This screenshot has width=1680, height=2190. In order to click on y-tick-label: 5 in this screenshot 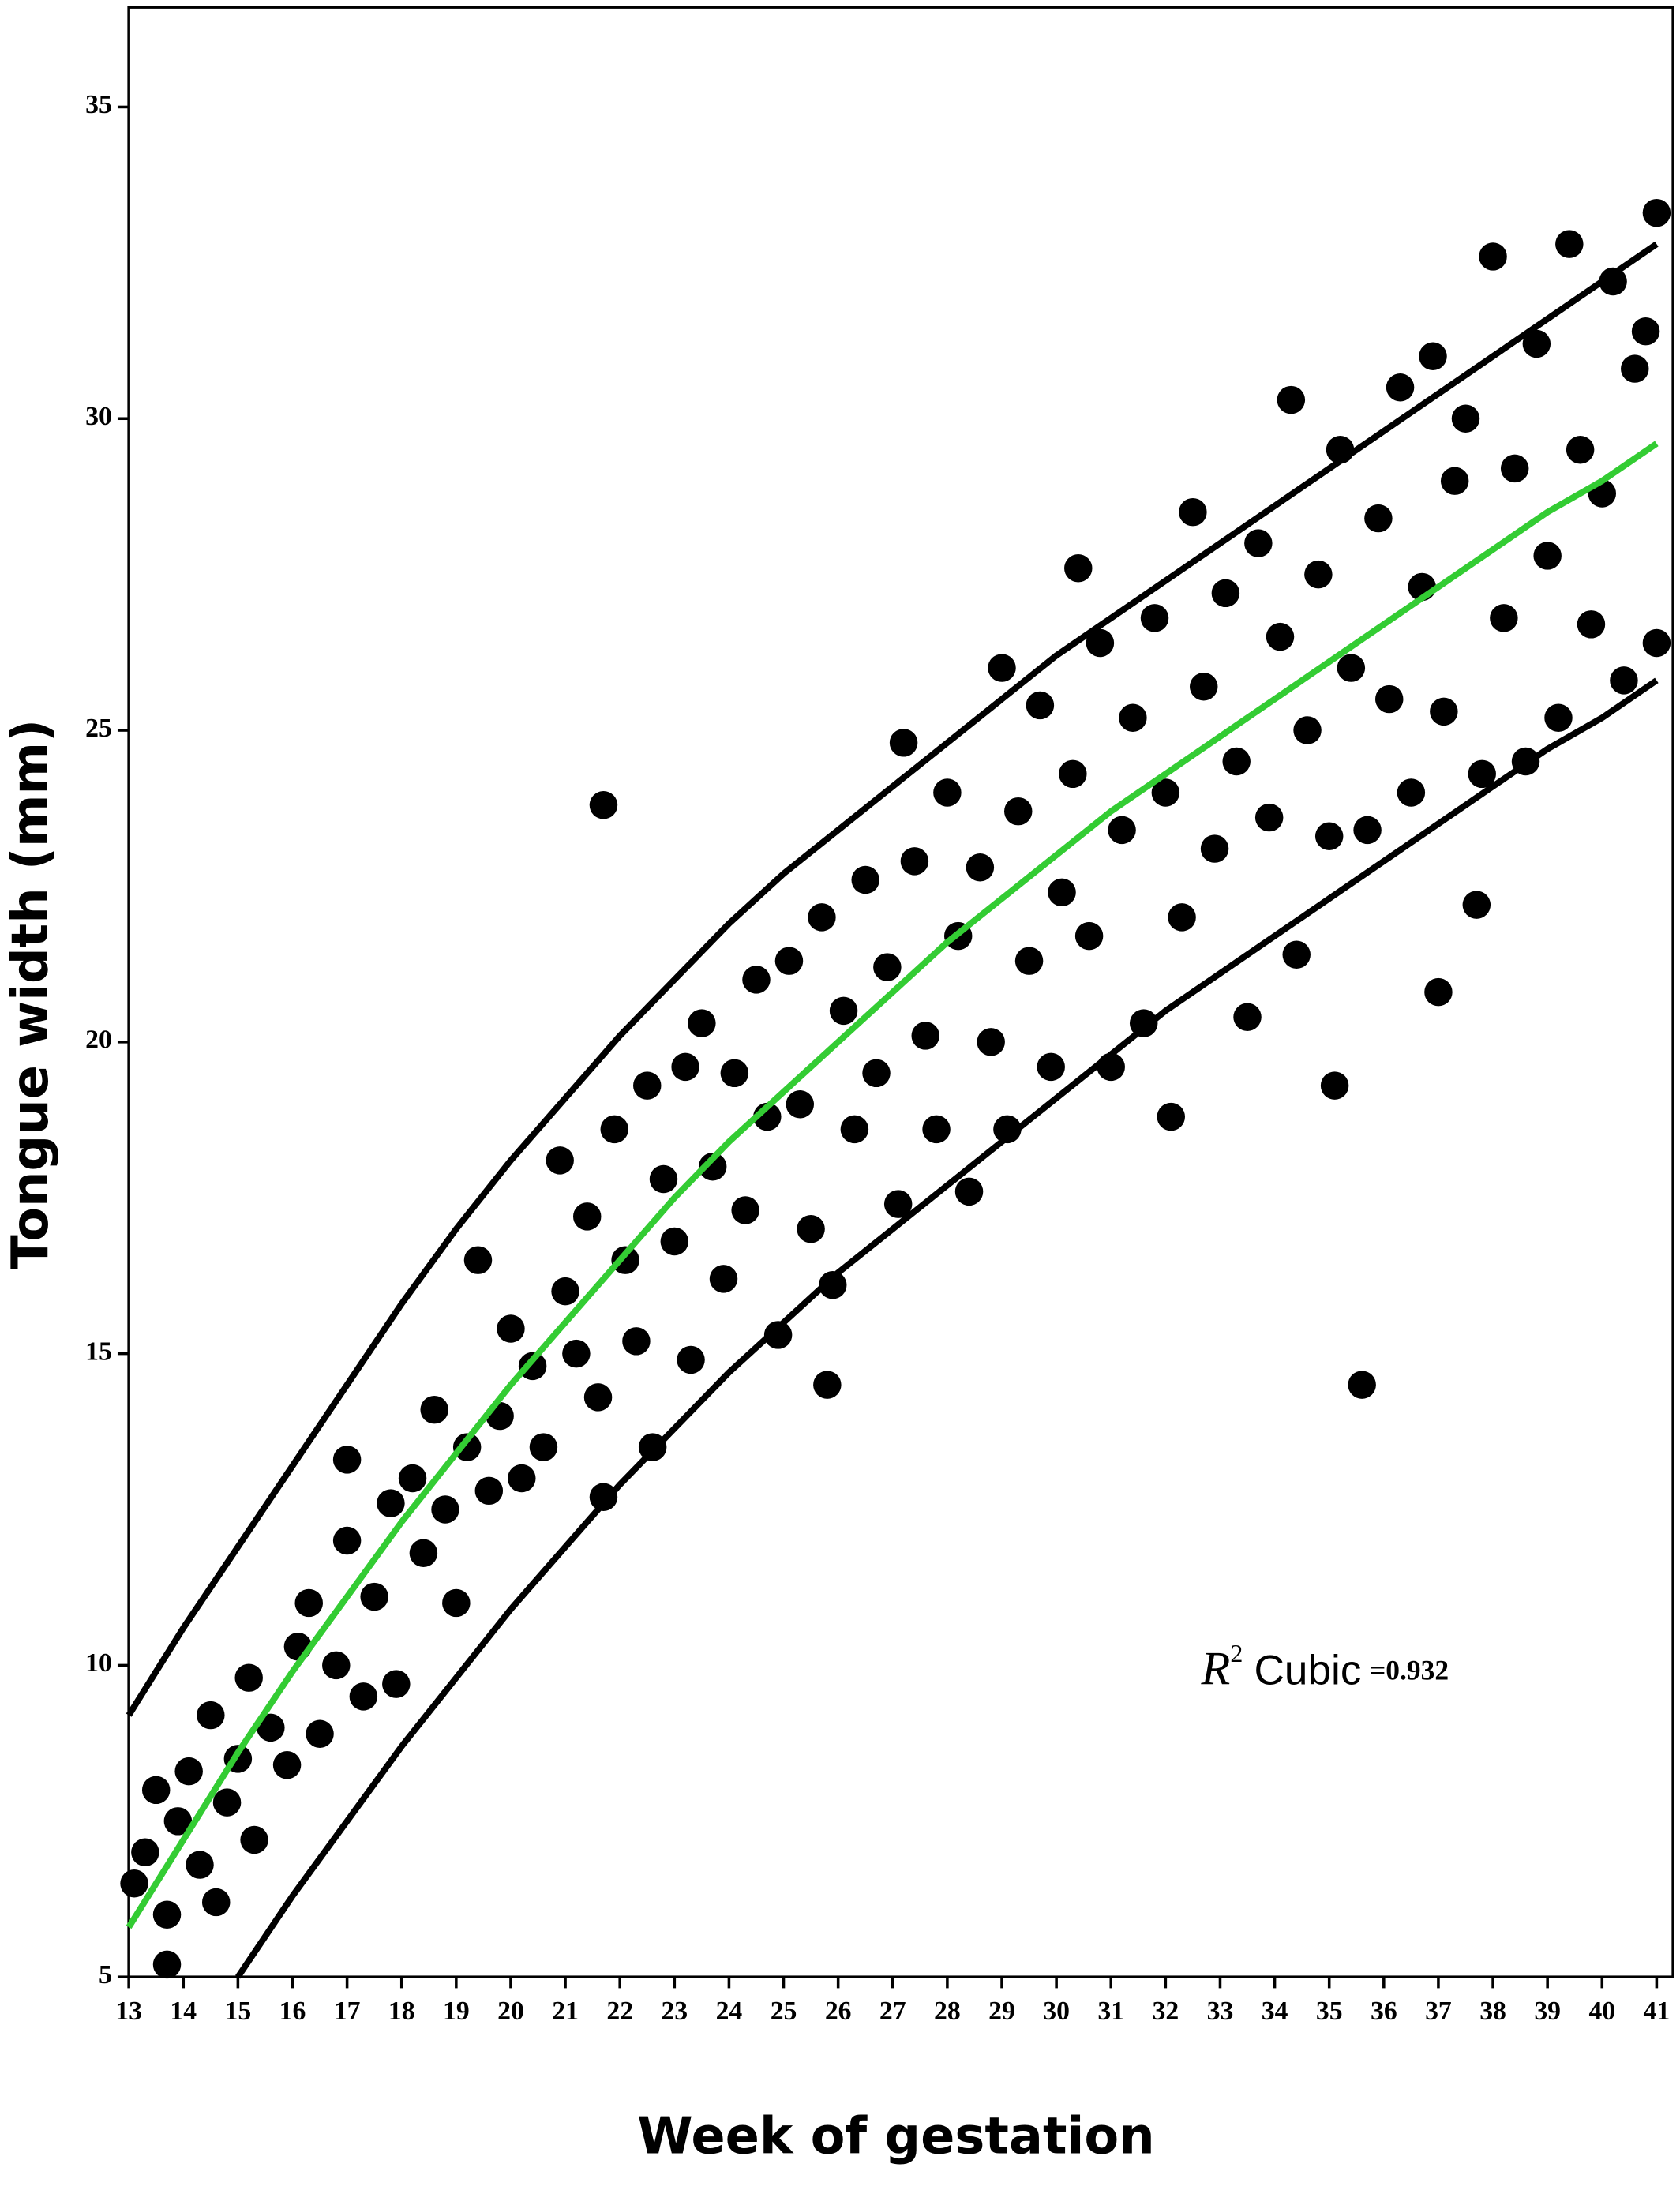, I will do `click(105, 1974)`.